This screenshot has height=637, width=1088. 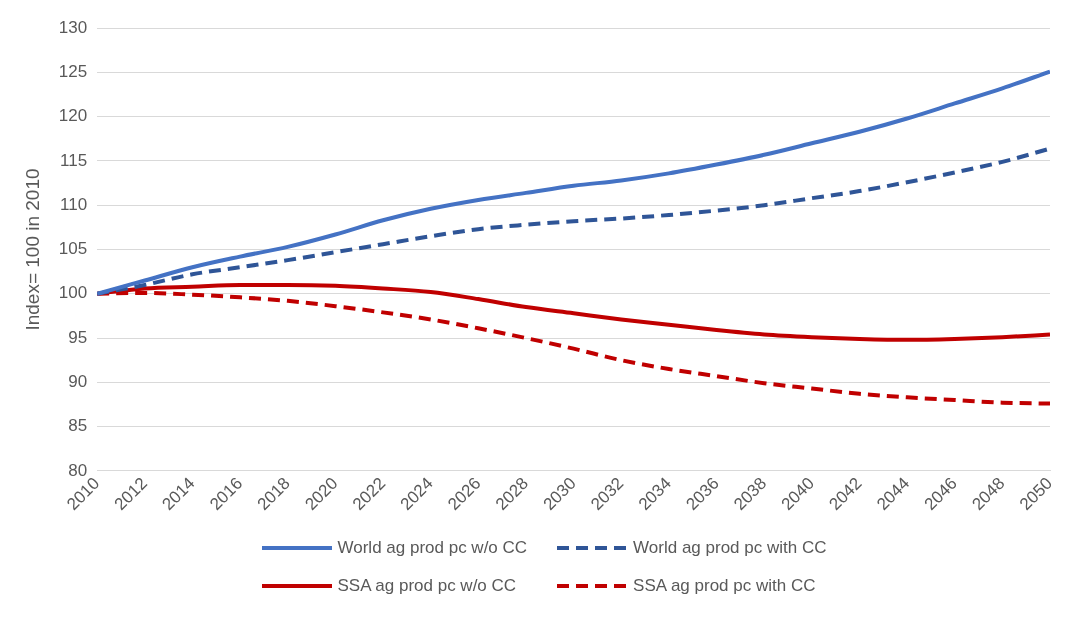 What do you see at coordinates (73, 116) in the screenshot?
I see `y-tick-label: 120` at bounding box center [73, 116].